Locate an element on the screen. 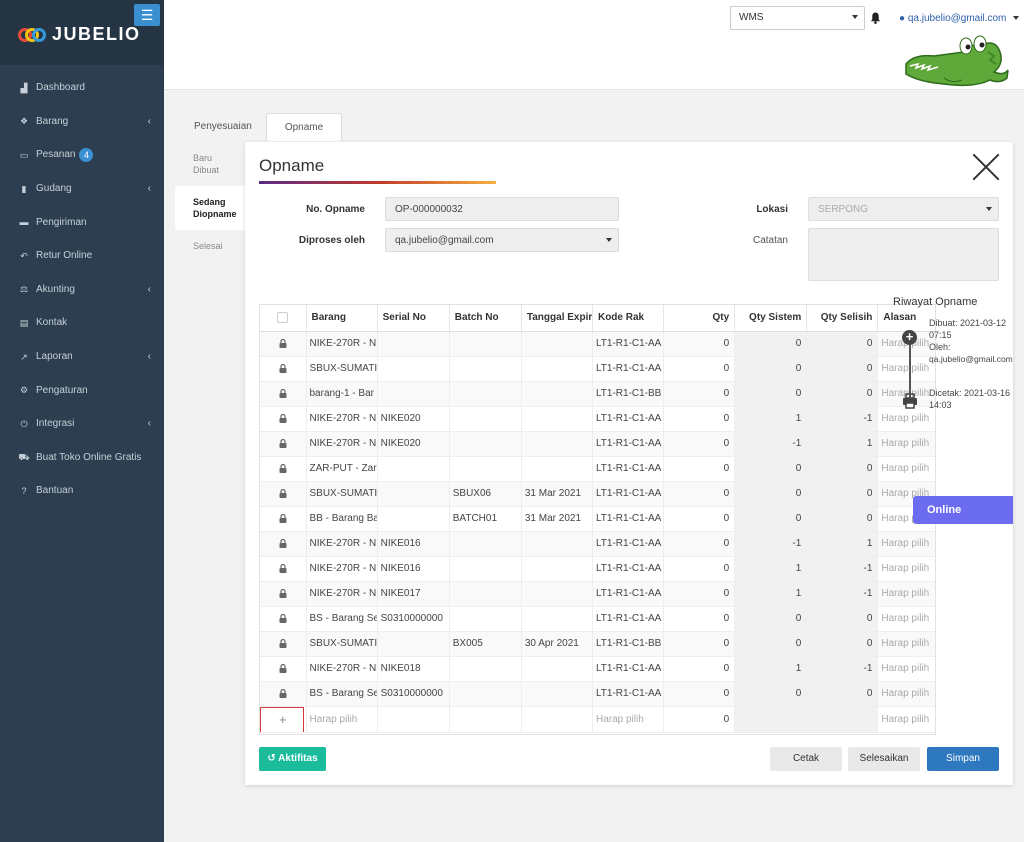 Image resolution: width=1024 pixels, height=842 pixels. table-row: NIKE-270R - N LT1-R1-C1-AA 0 0 0 Harap pilih is located at coordinates (597, 344).